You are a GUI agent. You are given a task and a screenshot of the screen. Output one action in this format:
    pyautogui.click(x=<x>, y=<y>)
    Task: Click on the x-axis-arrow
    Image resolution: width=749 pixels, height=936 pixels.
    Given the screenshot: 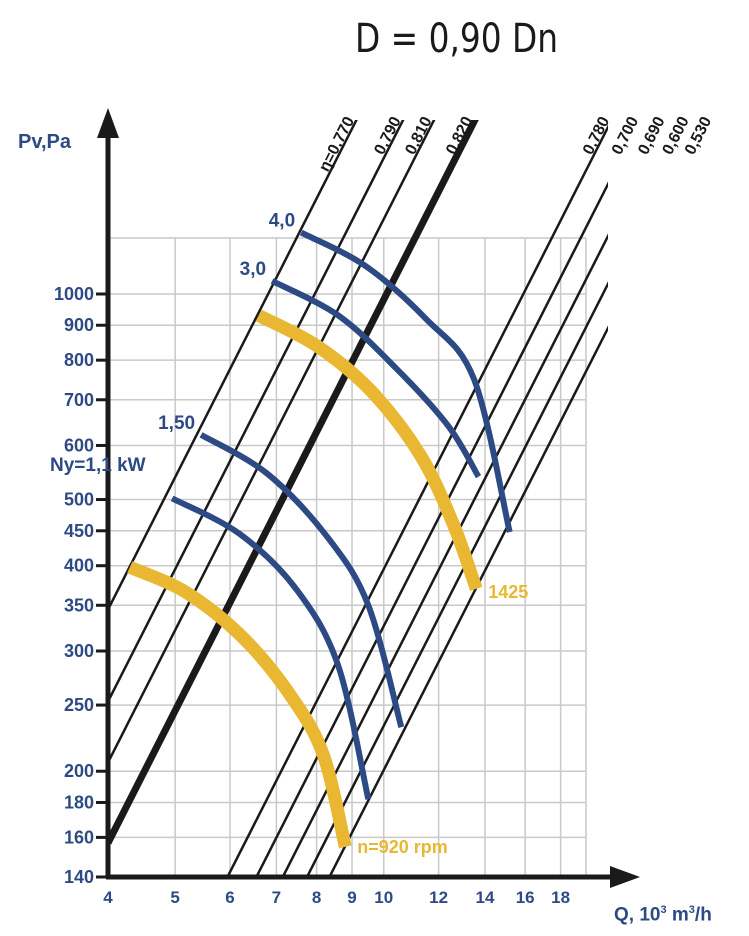 What is the action you would take?
    pyautogui.click(x=625, y=877)
    